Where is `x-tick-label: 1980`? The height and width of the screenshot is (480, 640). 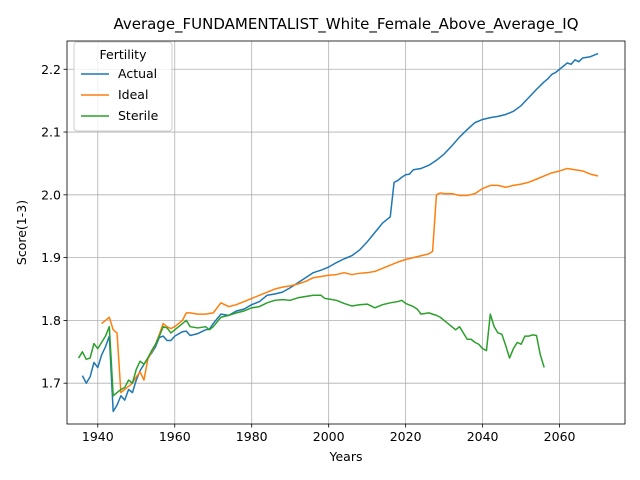 x-tick-label: 1980 is located at coordinates (252, 436).